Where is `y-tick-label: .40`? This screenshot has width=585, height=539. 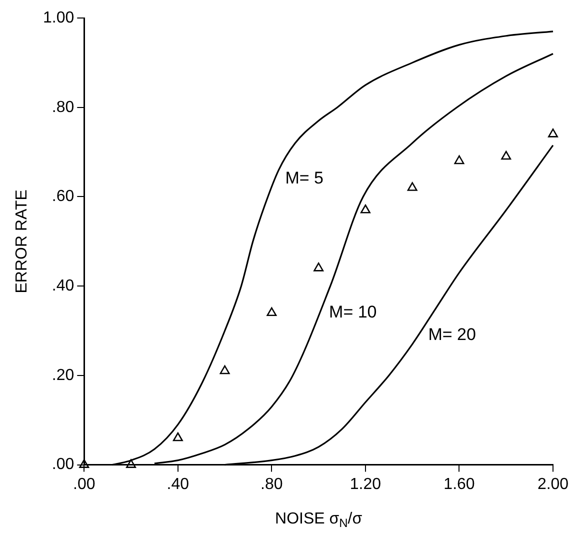 y-tick-label: .40 is located at coordinates (63, 285).